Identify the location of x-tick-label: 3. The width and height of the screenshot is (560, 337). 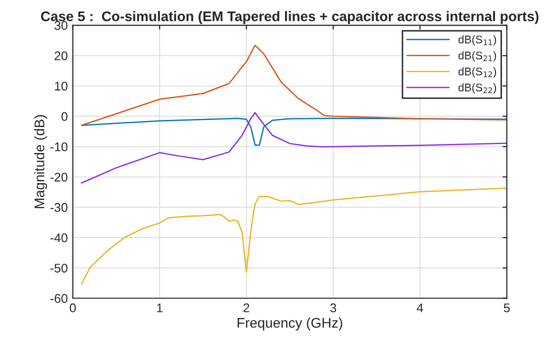
(333, 307).